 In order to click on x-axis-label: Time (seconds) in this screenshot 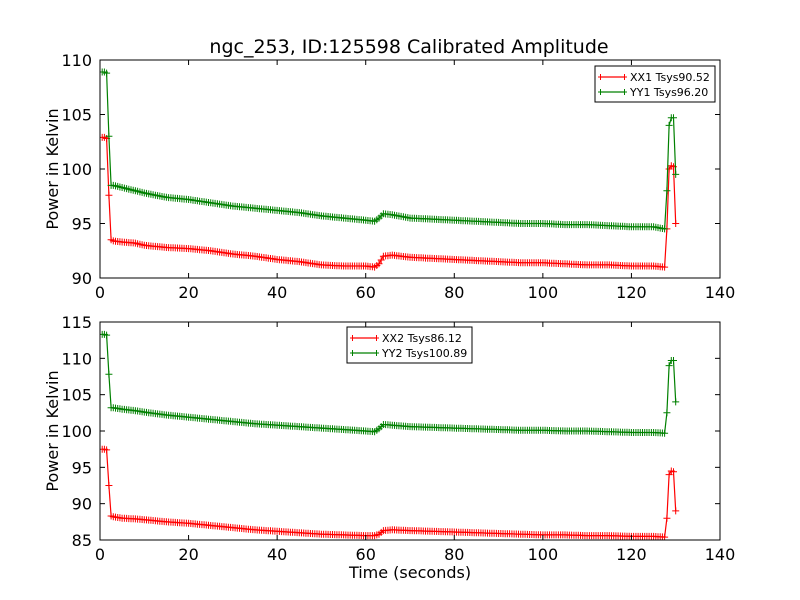, I will do `click(409, 572)`.